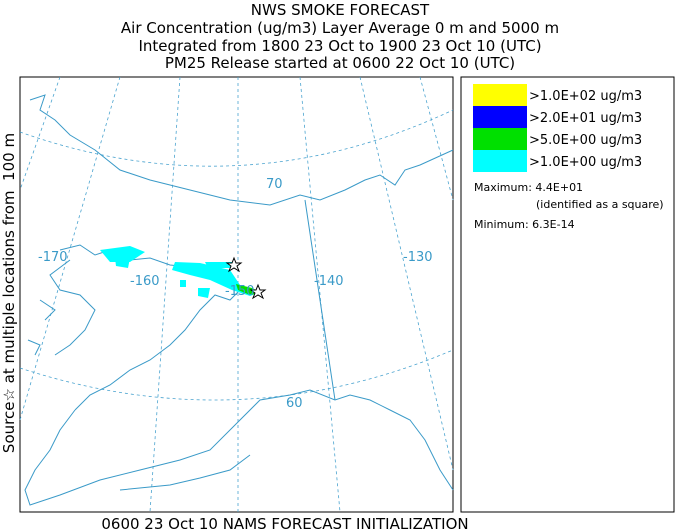  Describe the element at coordinates (585, 96) in the screenshot. I see `legend-label: >1.0E+02 ug/m3` at that location.